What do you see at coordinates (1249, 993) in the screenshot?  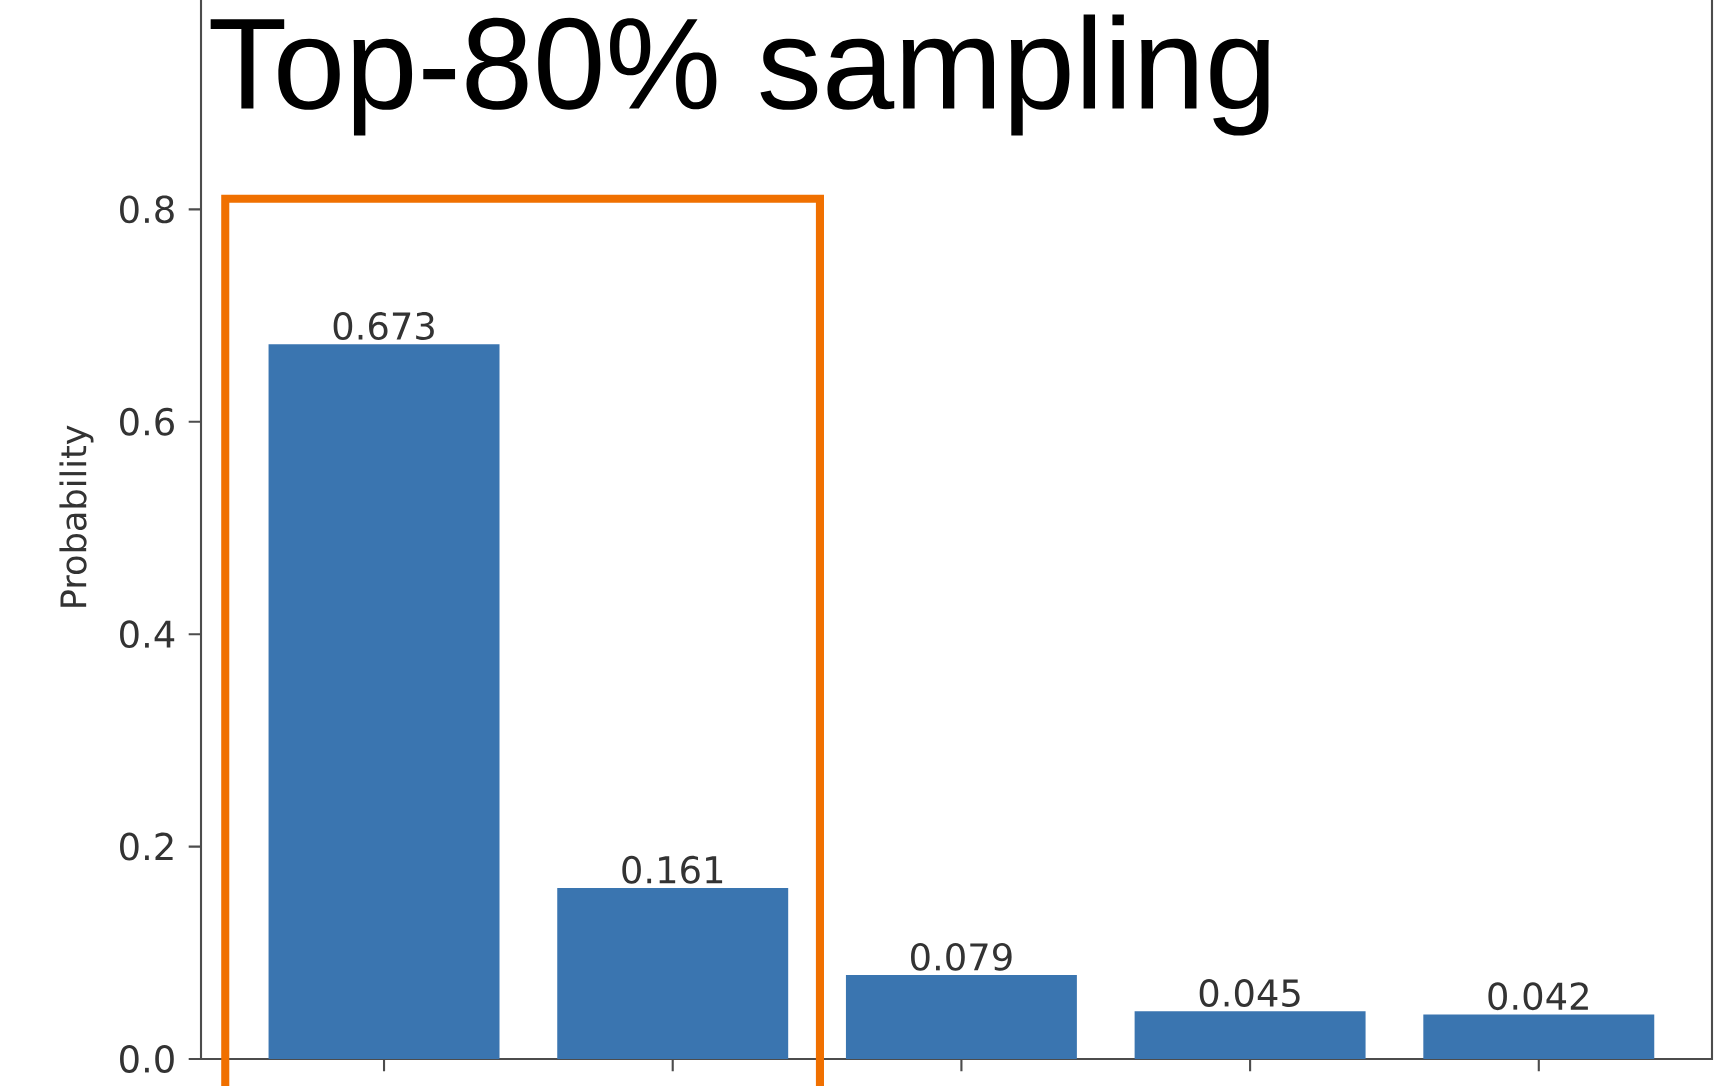 I see `data-label: 0.045` at bounding box center [1249, 993].